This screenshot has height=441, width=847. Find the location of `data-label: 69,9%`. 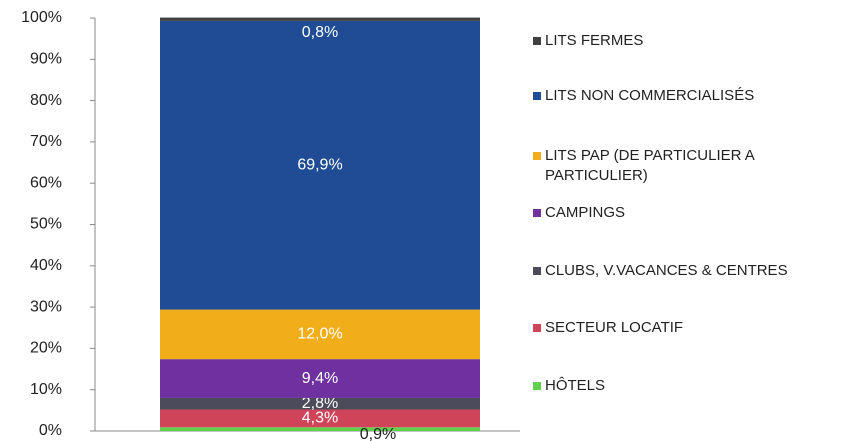

data-label: 69,9% is located at coordinates (319, 164).